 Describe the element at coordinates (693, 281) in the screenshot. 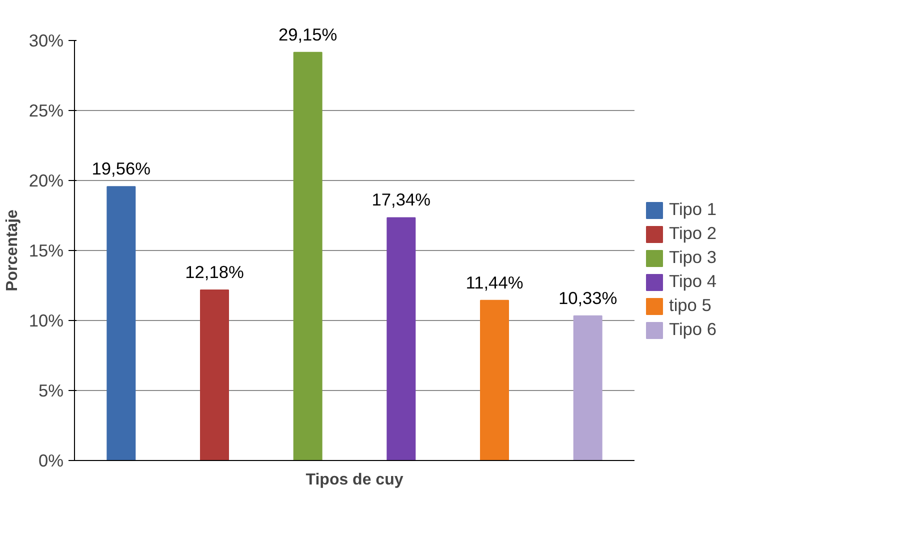

I see `legend-label: Tipo 4` at that location.